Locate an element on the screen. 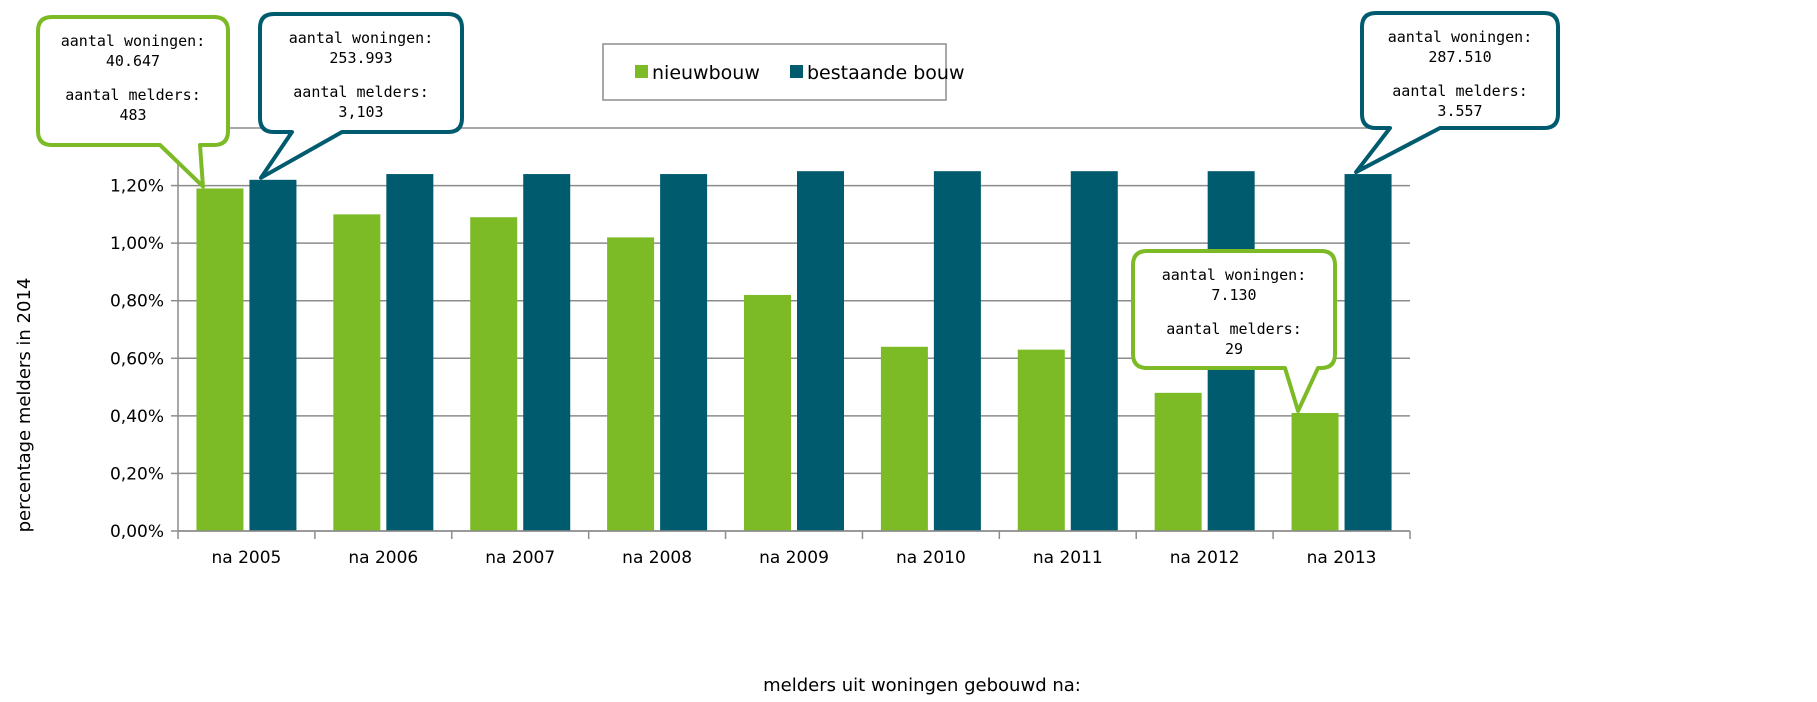 This screenshot has height=702, width=1817. y-tick-label: 0,40% is located at coordinates (137, 417).